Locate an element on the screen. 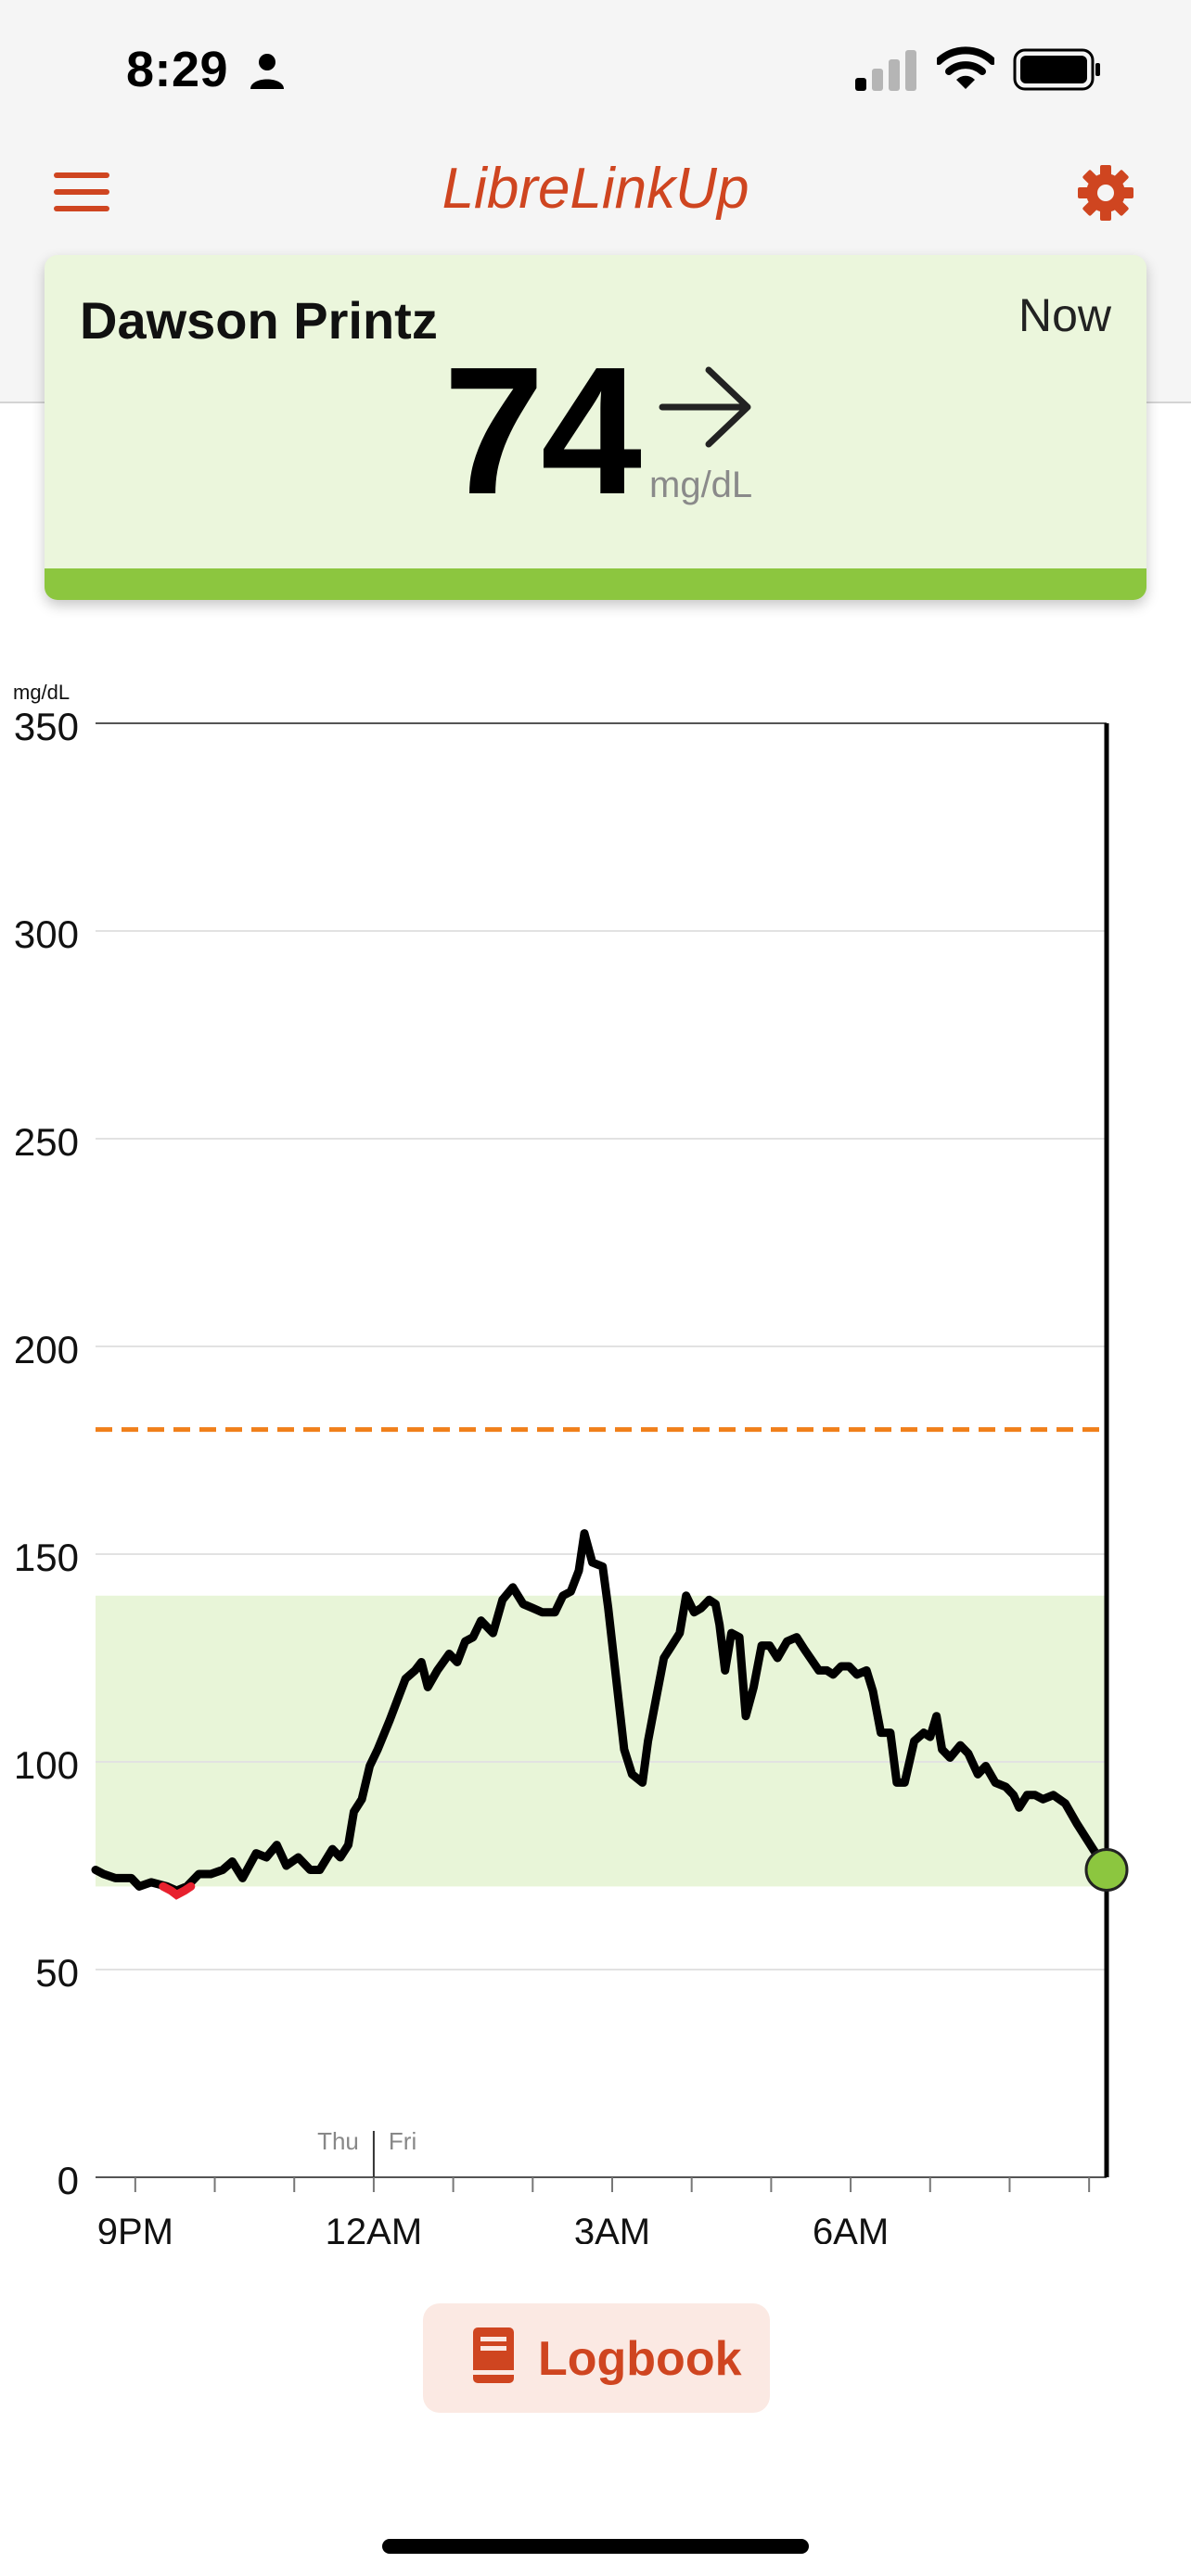 This screenshot has height=2576, width=1191. person-icon is located at coordinates (267, 71).